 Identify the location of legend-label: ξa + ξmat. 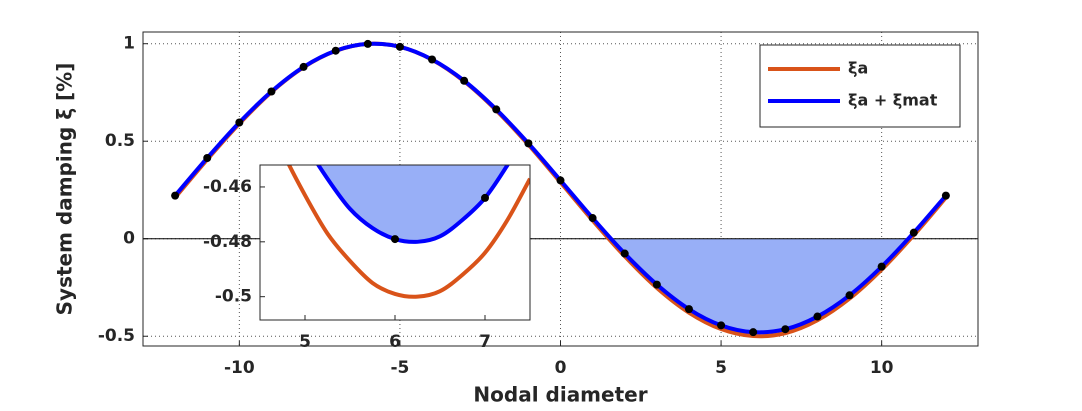
(893, 100).